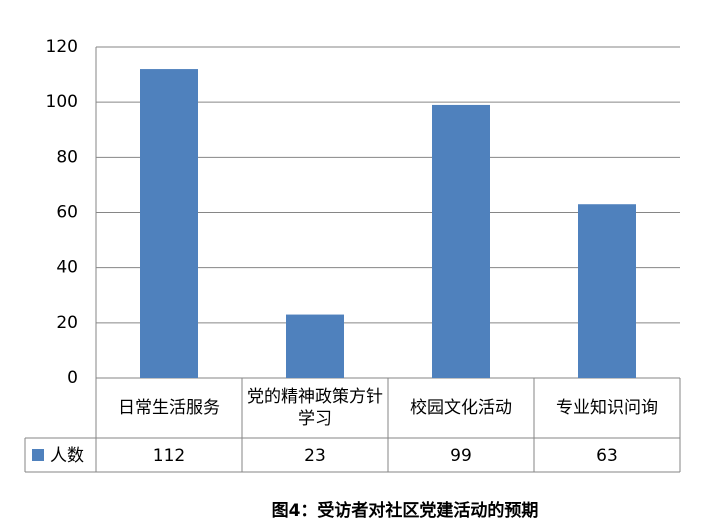  Describe the element at coordinates (67, 157) in the screenshot. I see `y-tick-label: 80` at that location.